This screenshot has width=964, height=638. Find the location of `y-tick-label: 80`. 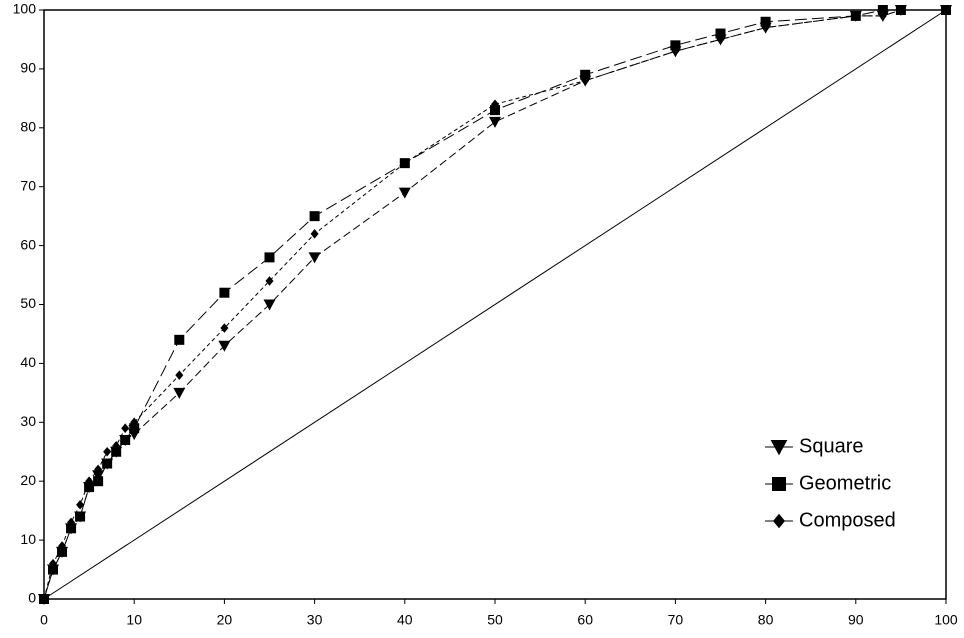

y-tick-label: 80 is located at coordinates (28, 127).